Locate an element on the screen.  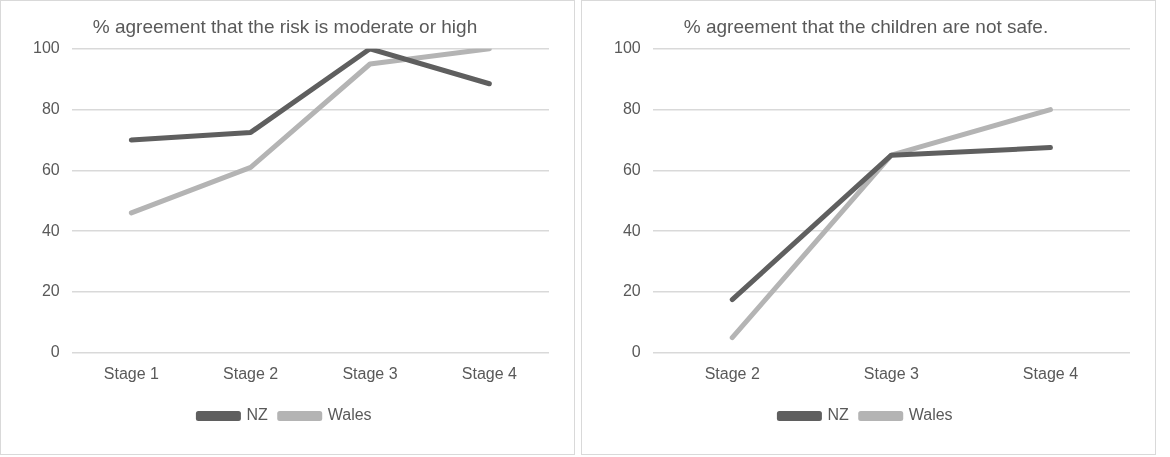
chart-title: % agreement that the children are not safe. is located at coordinates (866, 26).